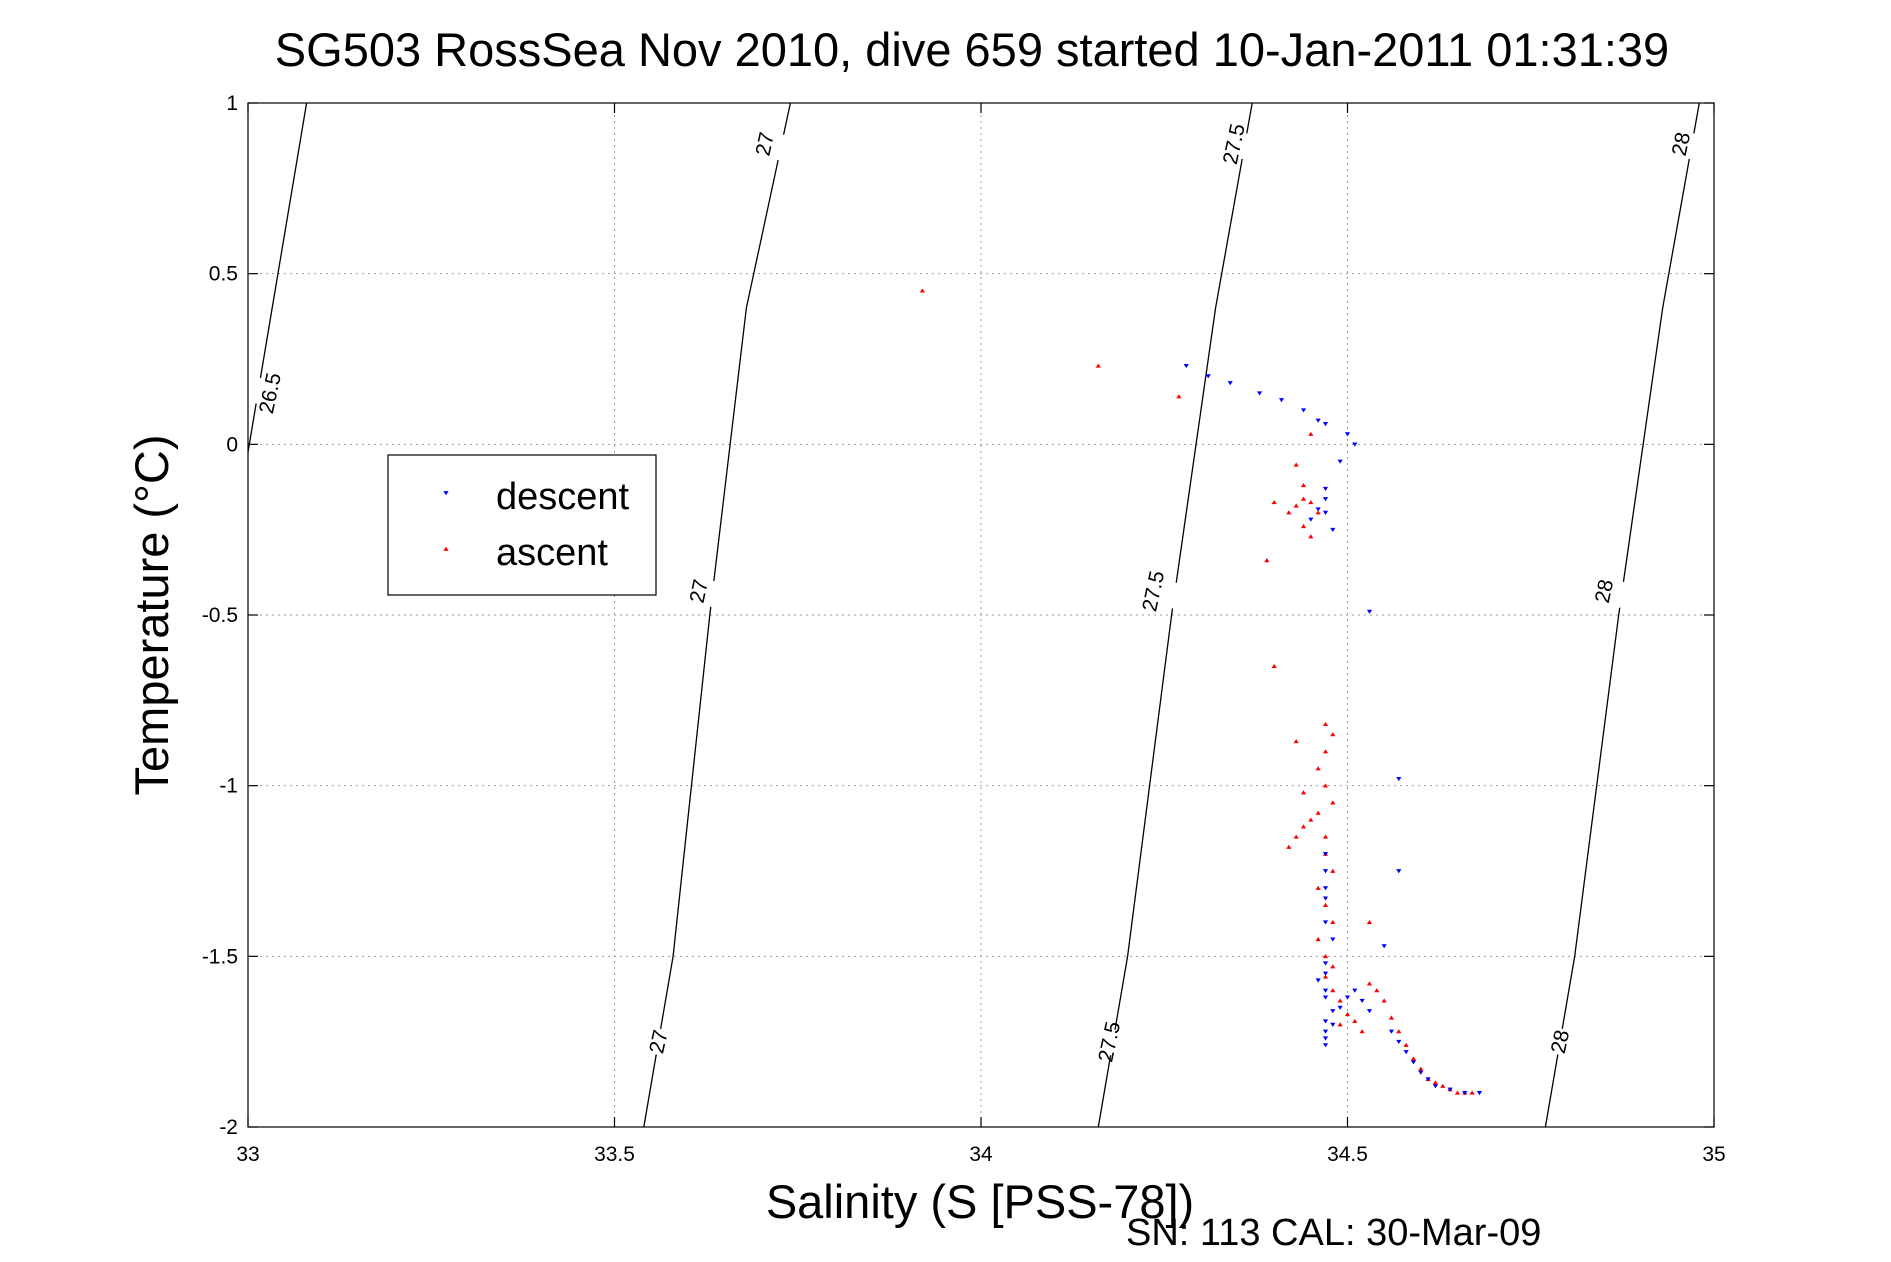 The width and height of the screenshot is (1891, 1262). What do you see at coordinates (232, 103) in the screenshot?
I see `y-tick-label: 1` at bounding box center [232, 103].